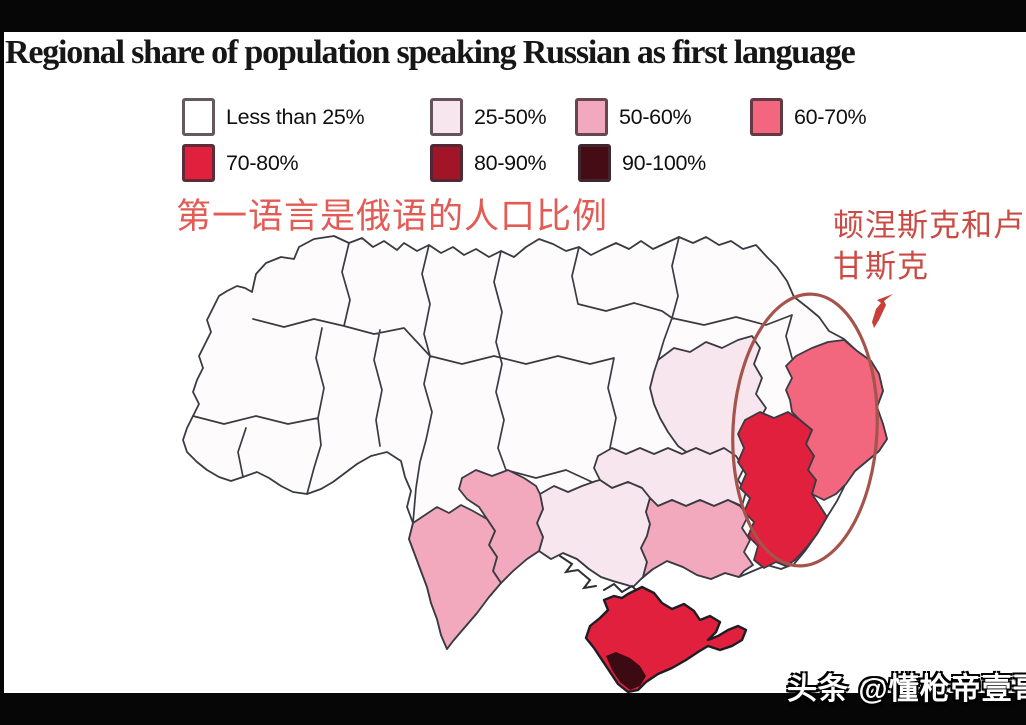 This screenshot has height=725, width=1026. I want to click on legend-item-less-25: Less than 25%, so click(273, 117).